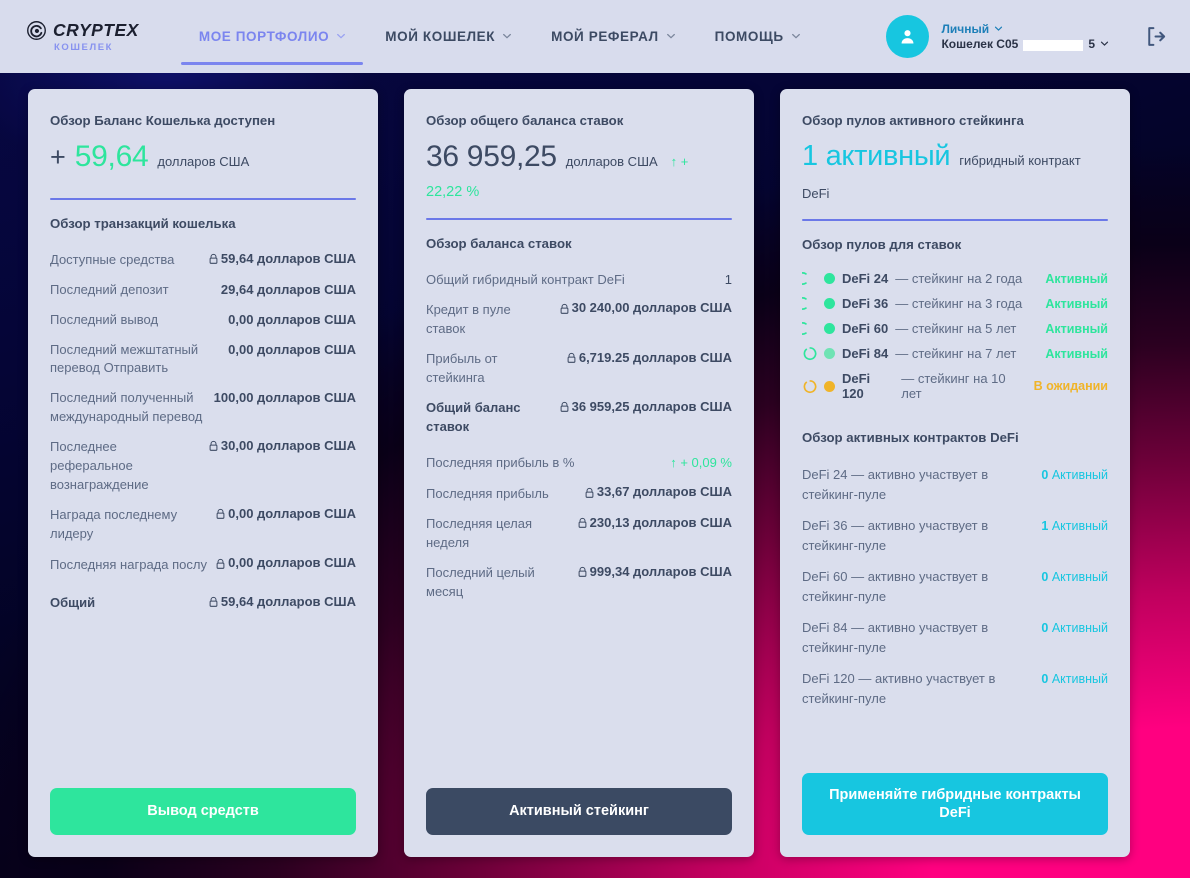 The image size is (1190, 878). Describe the element at coordinates (605, 36) in the screenshot. I see `nav-item-referral-label: МОЙ РЕФЕРАЛ` at that location.